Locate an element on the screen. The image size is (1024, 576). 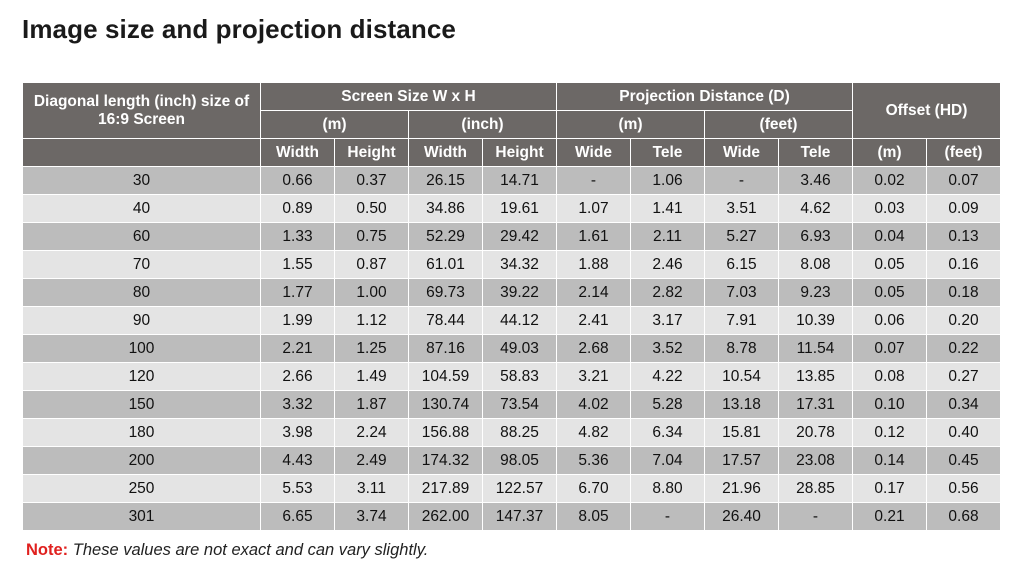
screen-size-header: Screen Size W x H is located at coordinates (408, 96).